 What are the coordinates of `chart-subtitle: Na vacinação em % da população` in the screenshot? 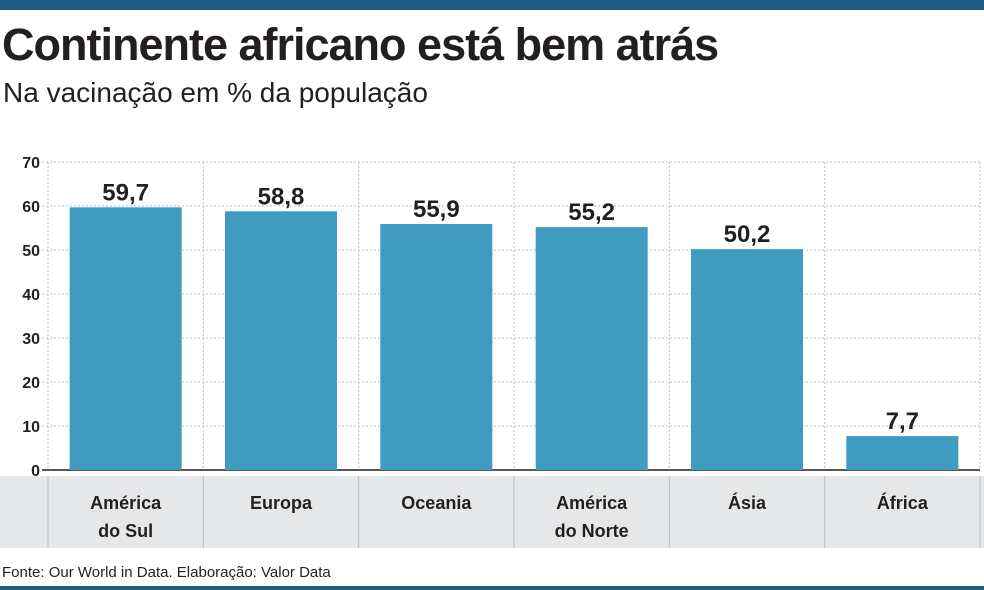 It's located at (215, 92).